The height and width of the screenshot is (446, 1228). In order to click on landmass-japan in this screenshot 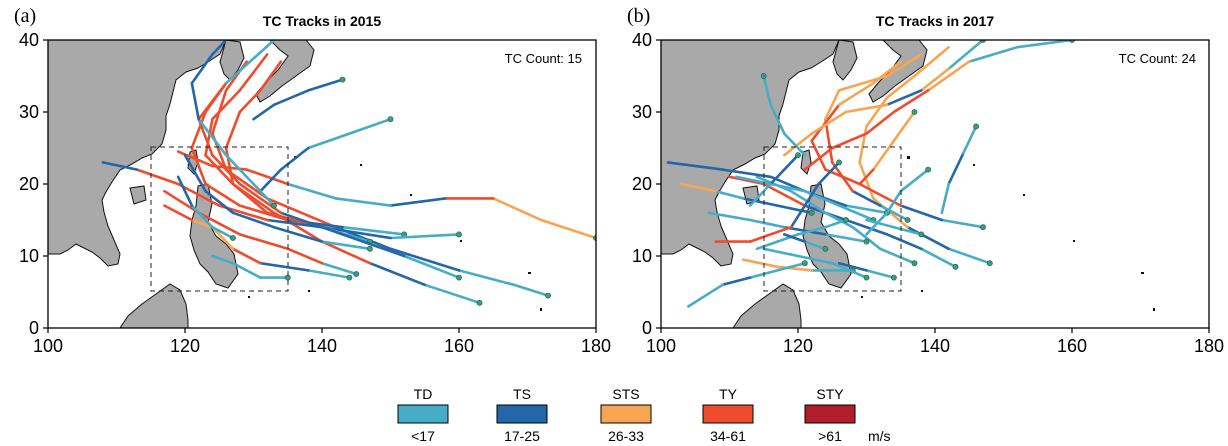, I will do `click(285, 71)`.